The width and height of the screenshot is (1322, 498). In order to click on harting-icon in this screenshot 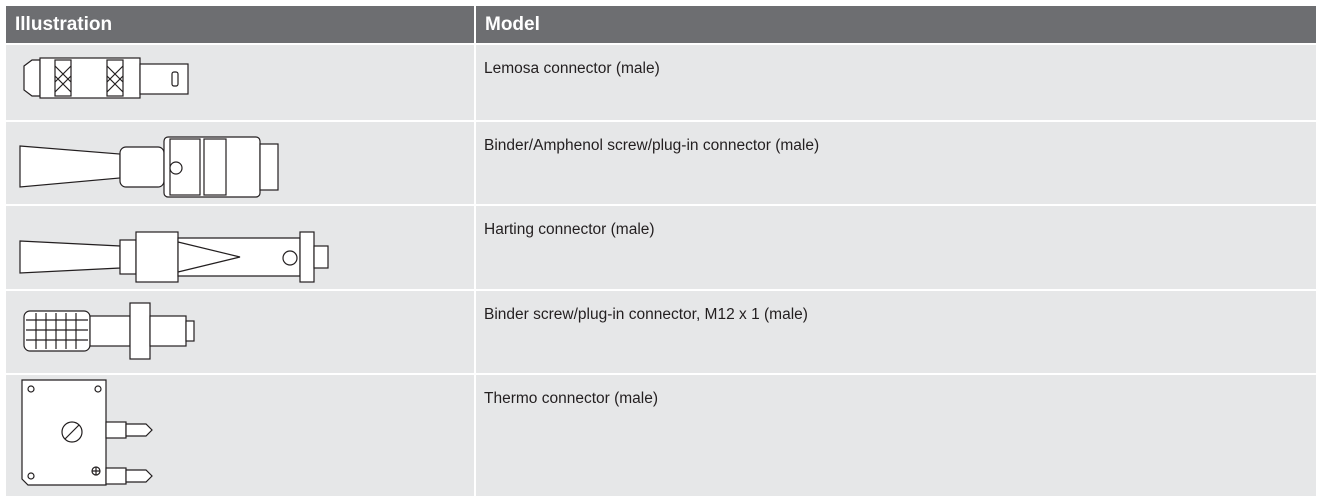, I will do `click(174, 257)`.